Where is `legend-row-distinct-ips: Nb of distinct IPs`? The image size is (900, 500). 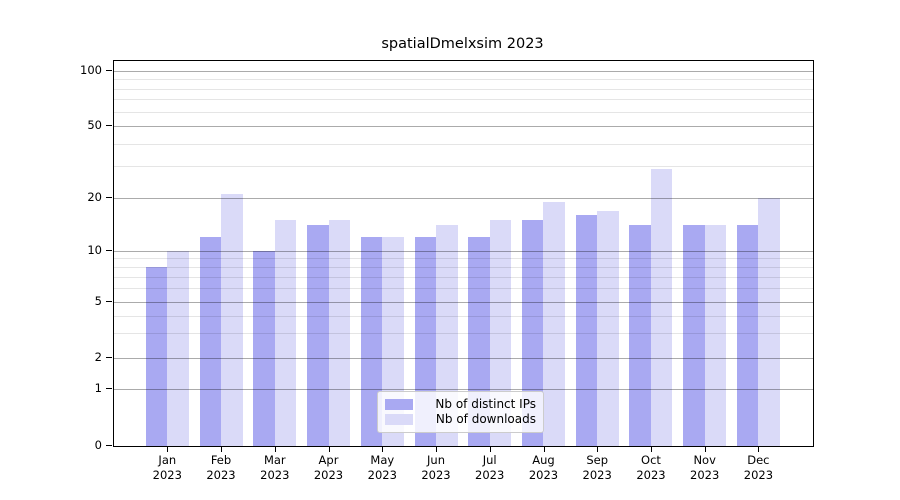 legend-row-distinct-ips: Nb of distinct IPs is located at coordinates (460, 404).